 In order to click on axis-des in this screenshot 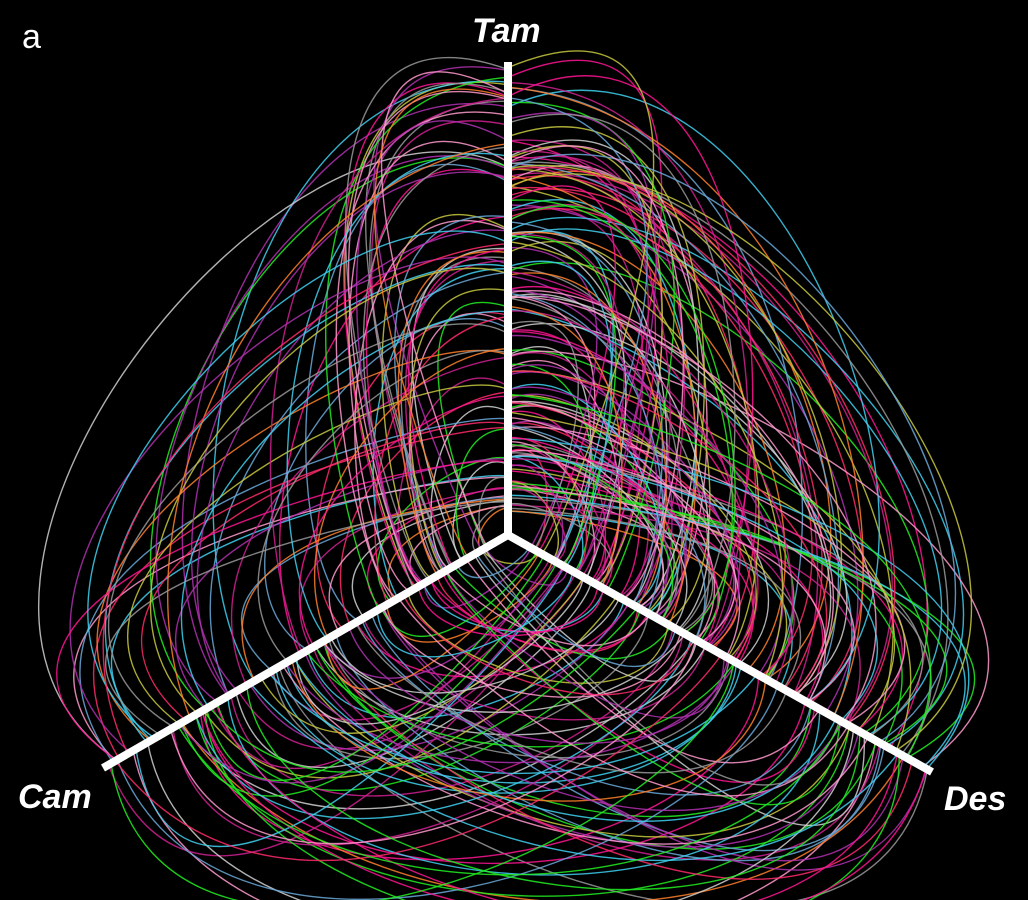, I will do `click(720, 653)`.